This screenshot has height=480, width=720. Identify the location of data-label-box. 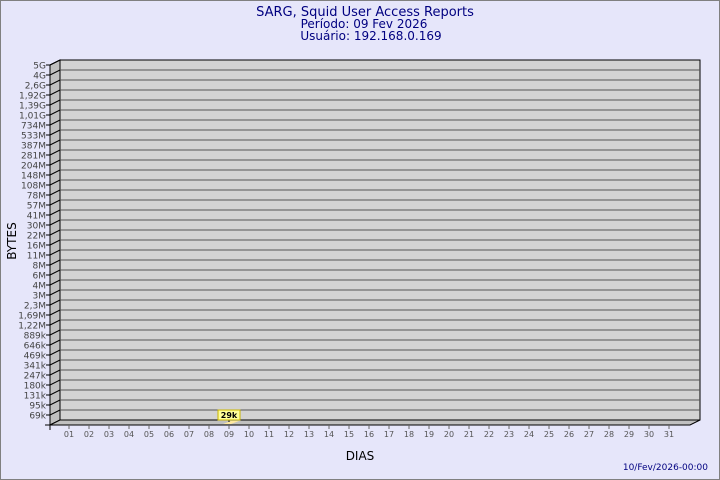
(229, 415).